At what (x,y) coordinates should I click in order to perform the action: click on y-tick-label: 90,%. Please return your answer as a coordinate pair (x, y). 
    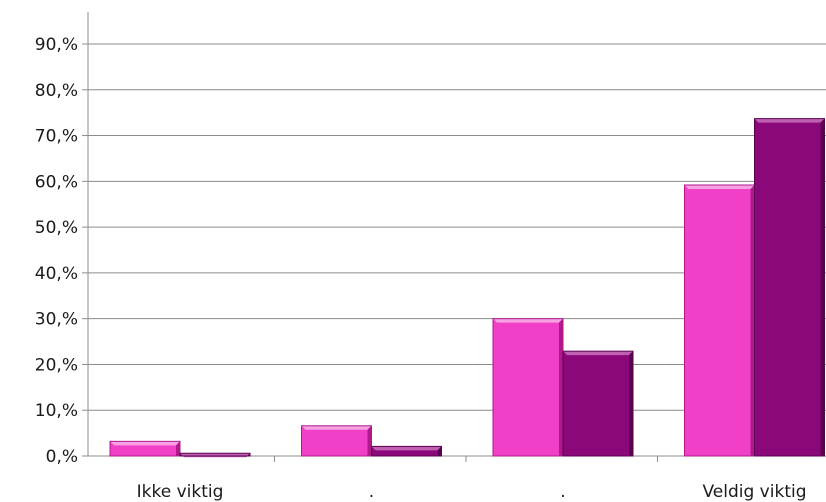
    Looking at the image, I should click on (56, 45).